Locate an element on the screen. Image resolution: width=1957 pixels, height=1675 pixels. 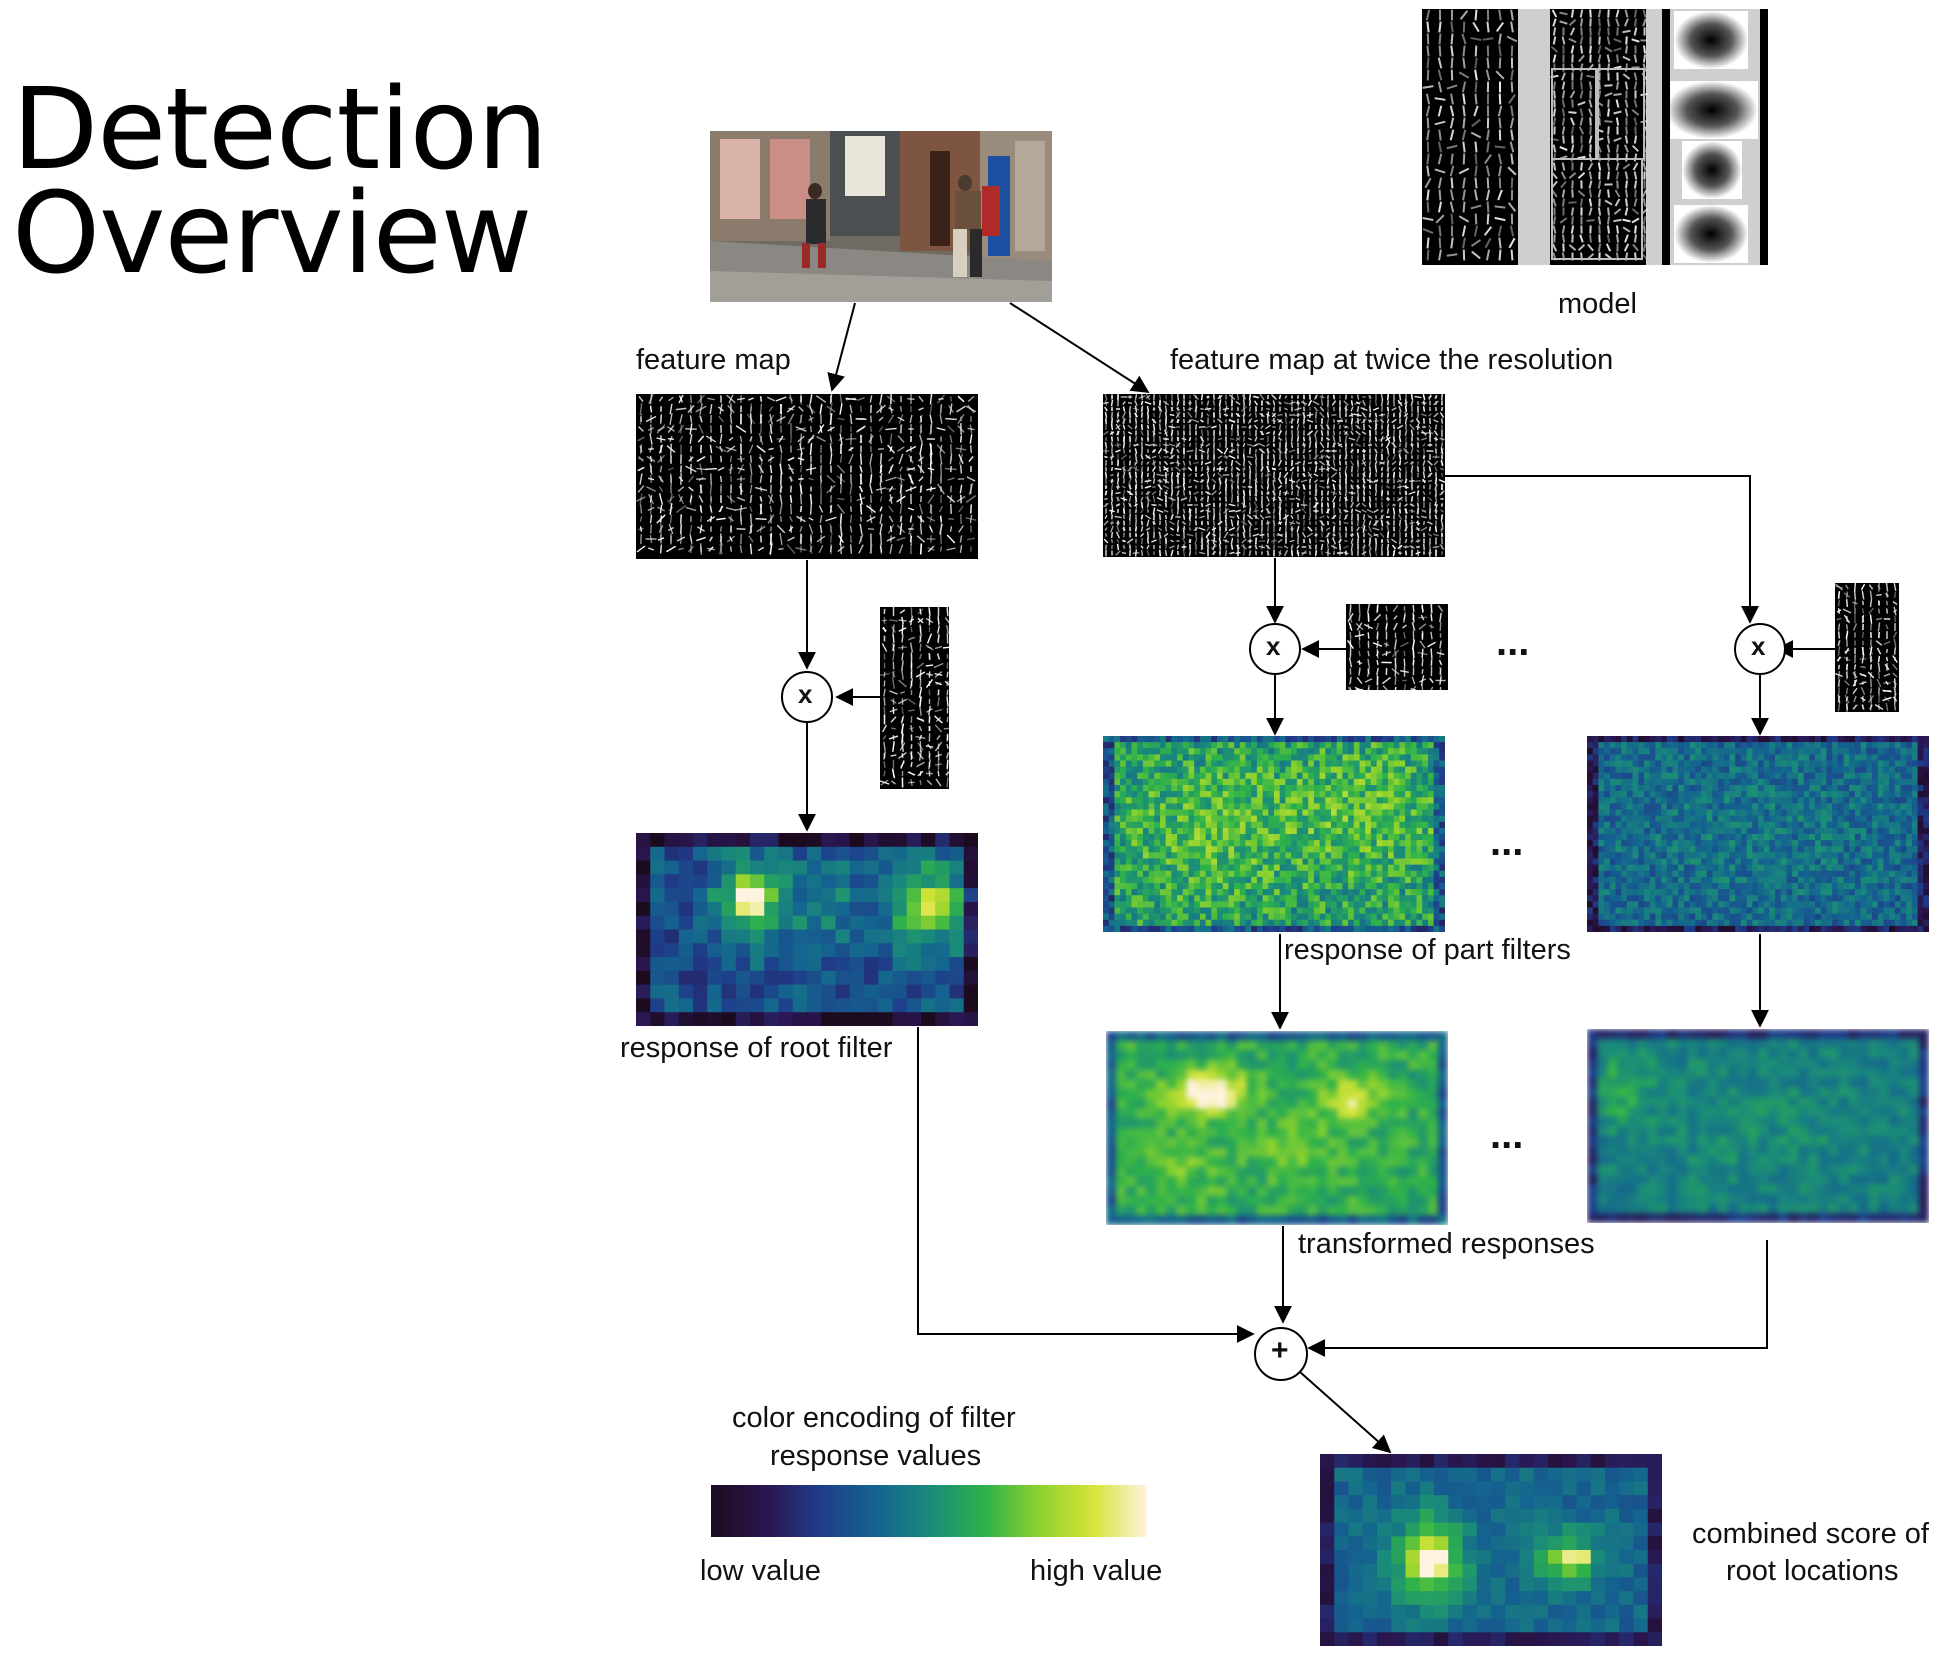
slide-title: Detection Overview is located at coordinates (280, 182).